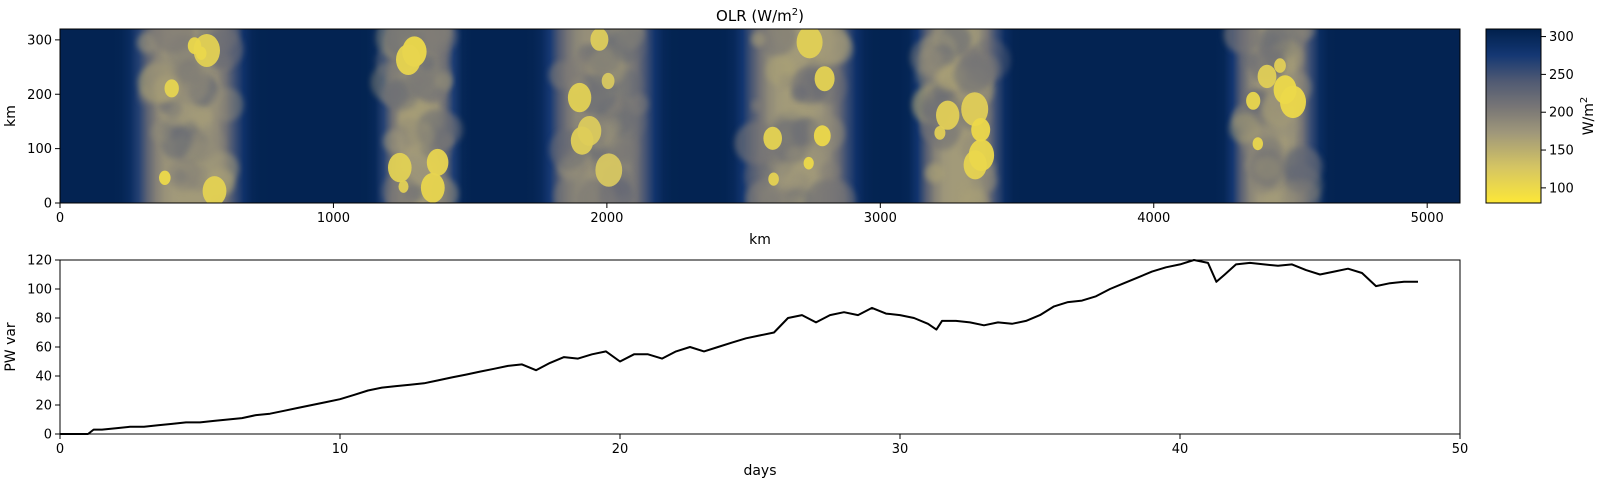 This screenshot has height=480, width=1600. What do you see at coordinates (1561, 188) in the screenshot?
I see `colorbar-tick-label: 100` at bounding box center [1561, 188].